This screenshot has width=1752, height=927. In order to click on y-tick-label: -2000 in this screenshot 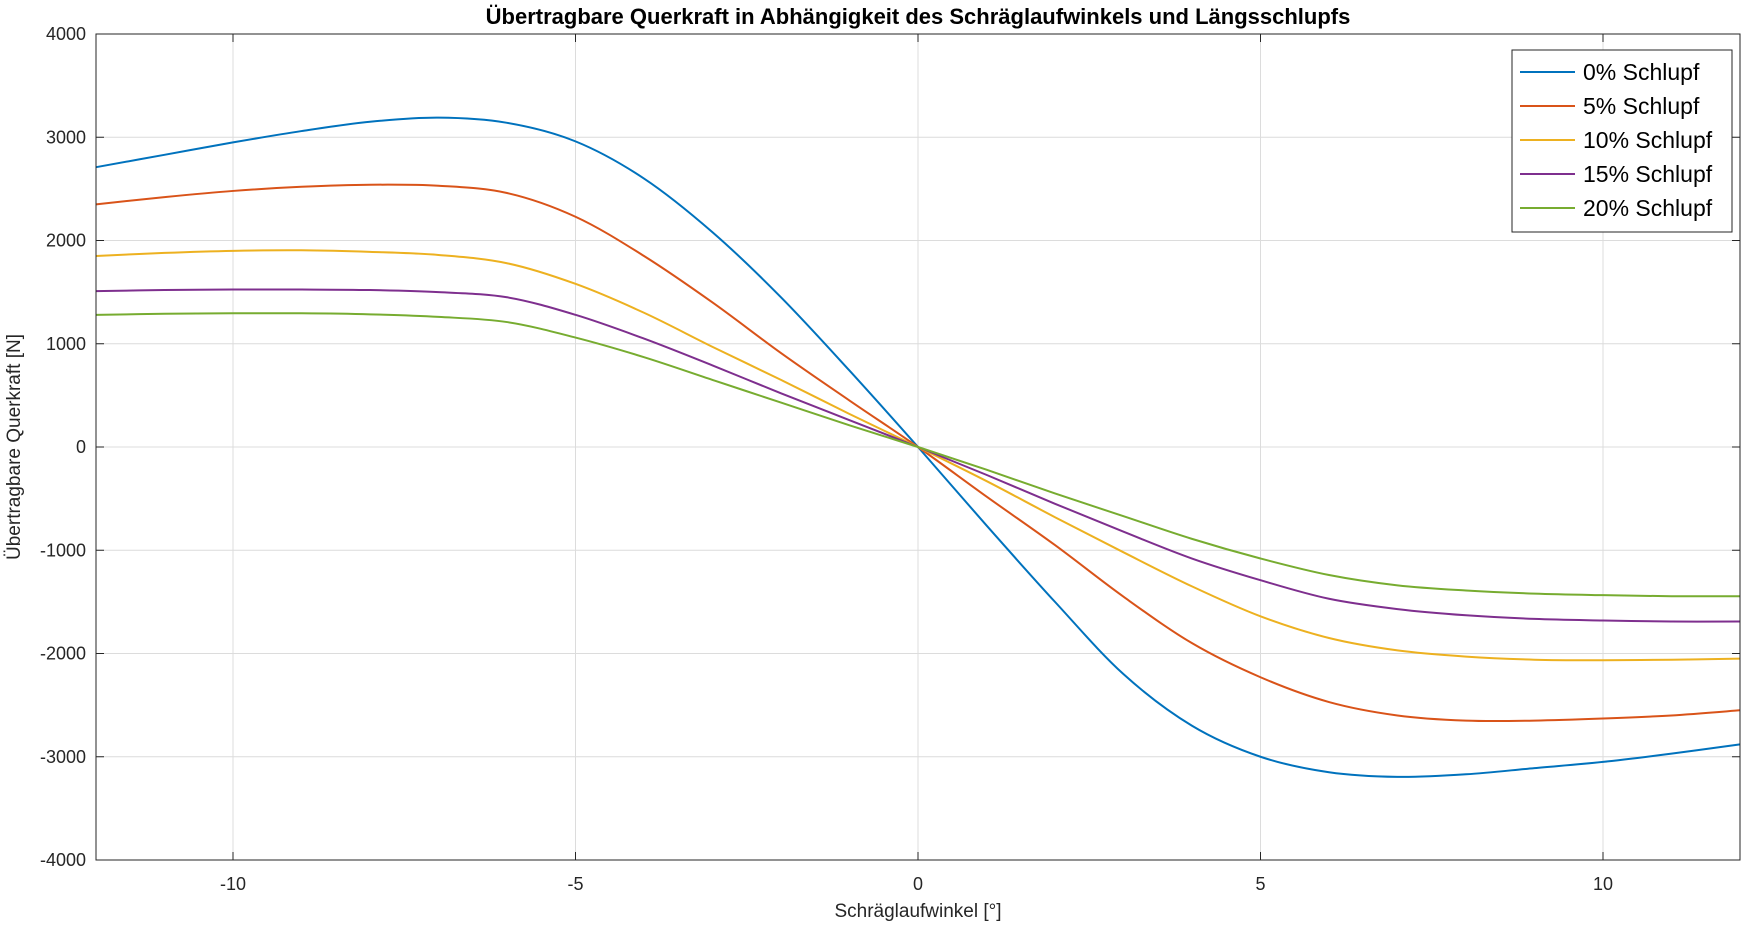, I will do `click(63, 654)`.